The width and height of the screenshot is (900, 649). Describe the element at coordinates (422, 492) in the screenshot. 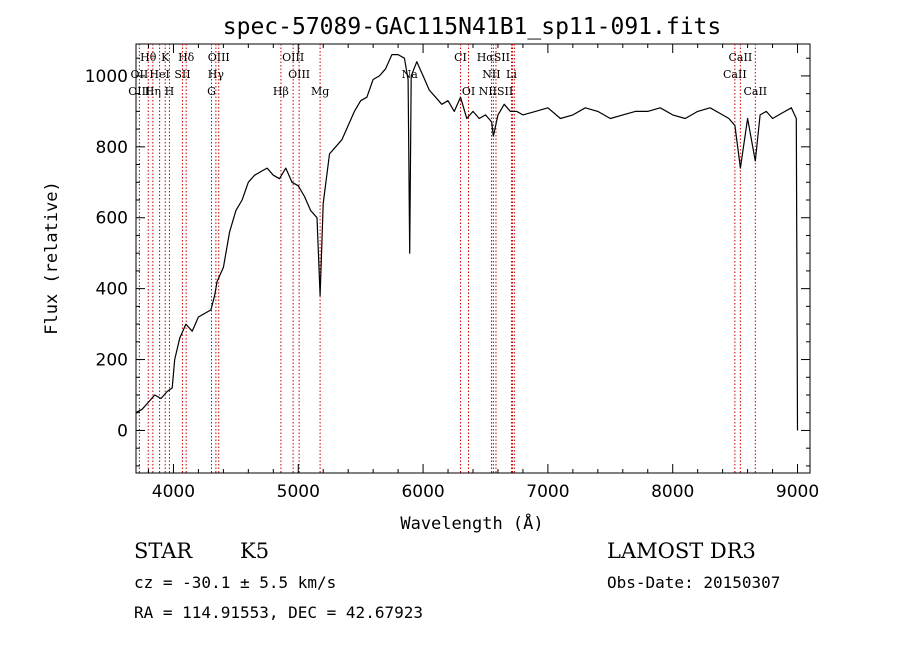

I see `x-tick-label: 6000` at that location.